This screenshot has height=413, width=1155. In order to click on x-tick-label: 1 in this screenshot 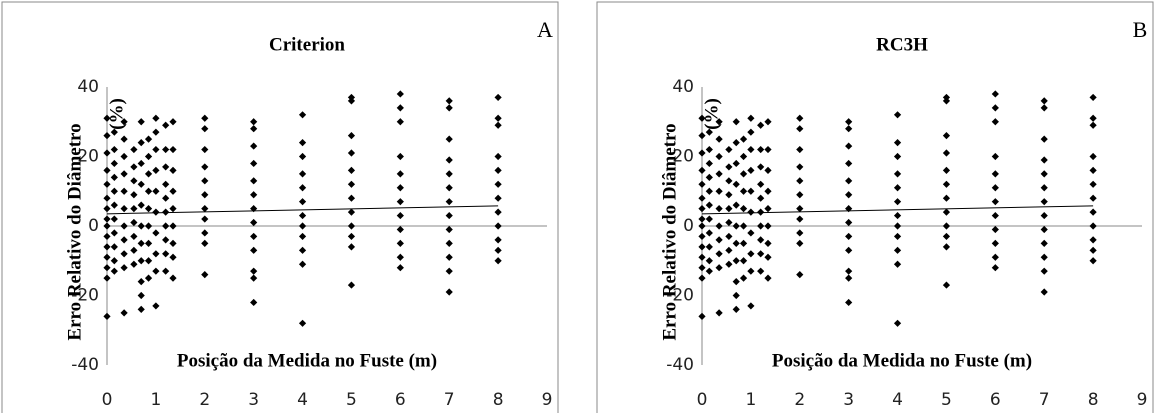, I will do `click(750, 400)`.